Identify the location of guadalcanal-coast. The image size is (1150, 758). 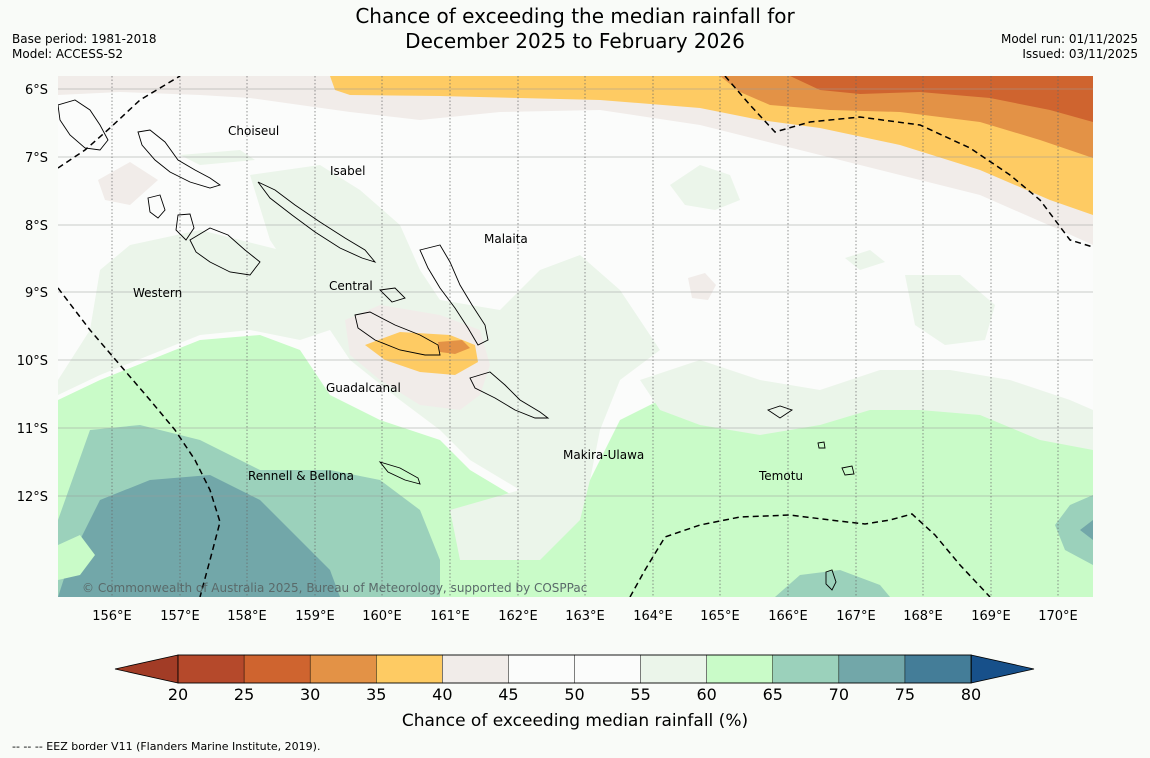
(397, 333).